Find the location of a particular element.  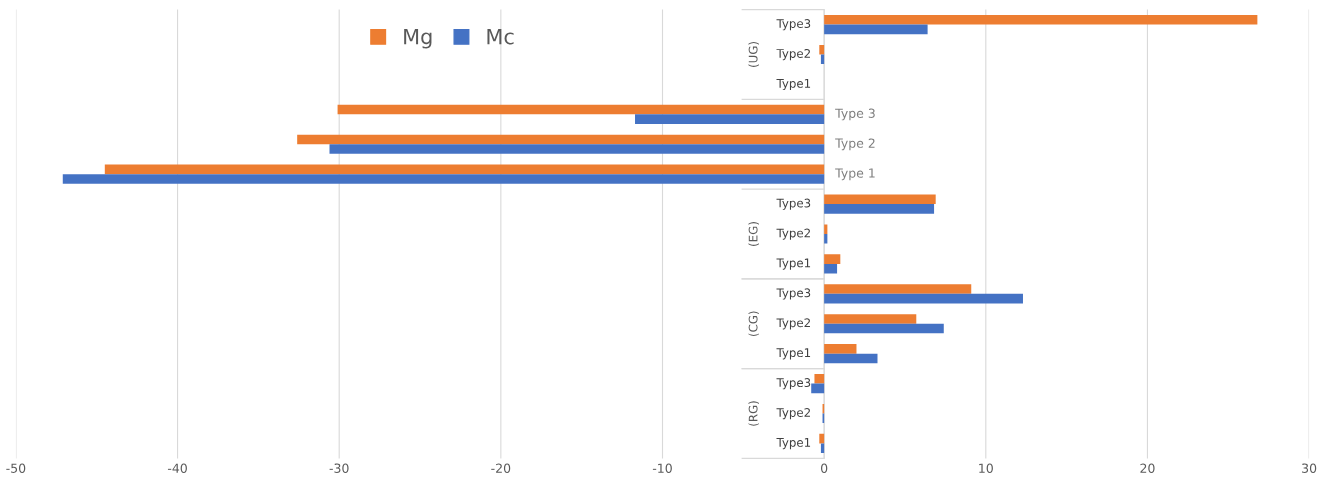

y-tick-label: Type 1 is located at coordinates (855, 174).